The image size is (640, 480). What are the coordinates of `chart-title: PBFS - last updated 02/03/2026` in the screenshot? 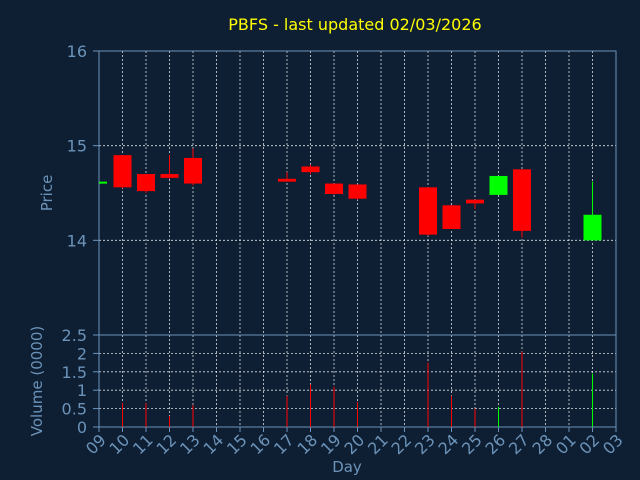 It's located at (354, 24).